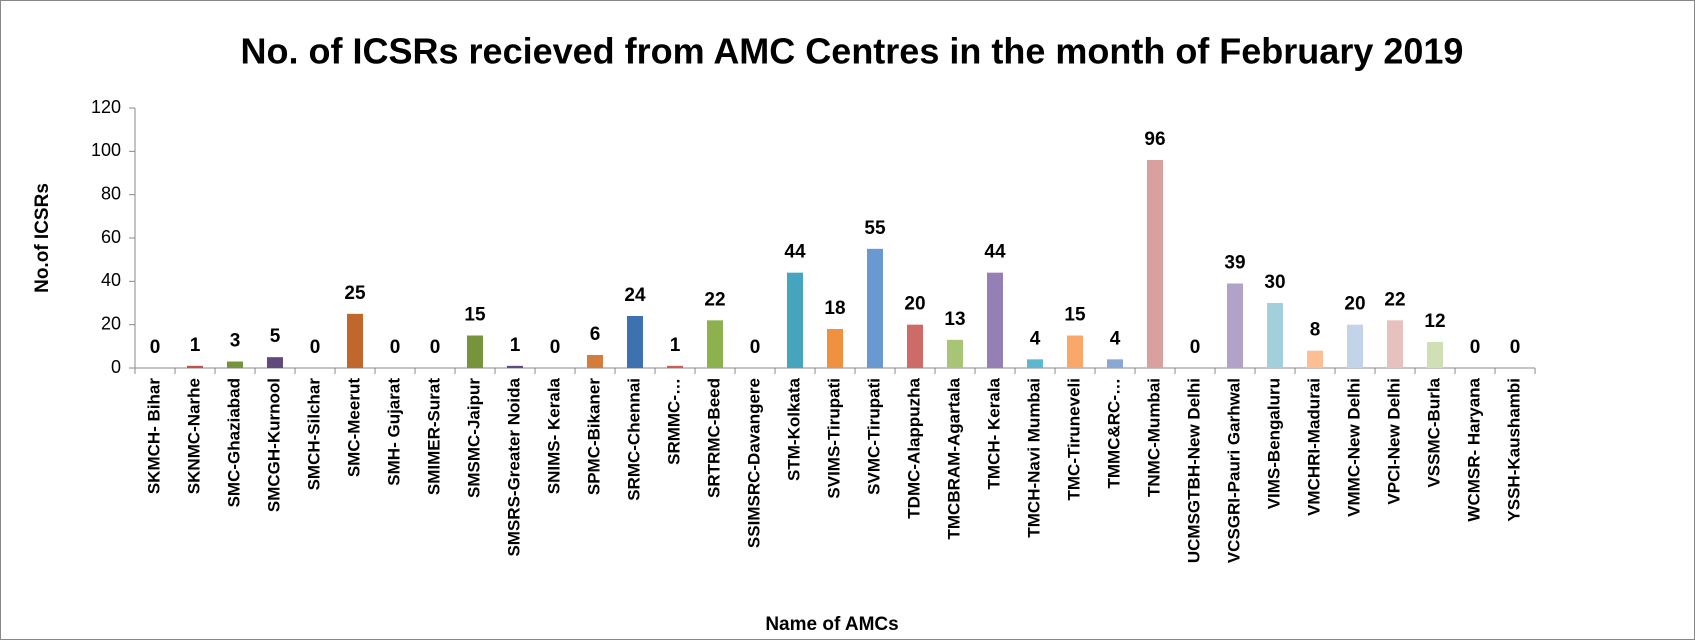 The width and height of the screenshot is (1695, 640). I want to click on x-tick-label: VIMS-Bengaluru, so click(1273, 443).